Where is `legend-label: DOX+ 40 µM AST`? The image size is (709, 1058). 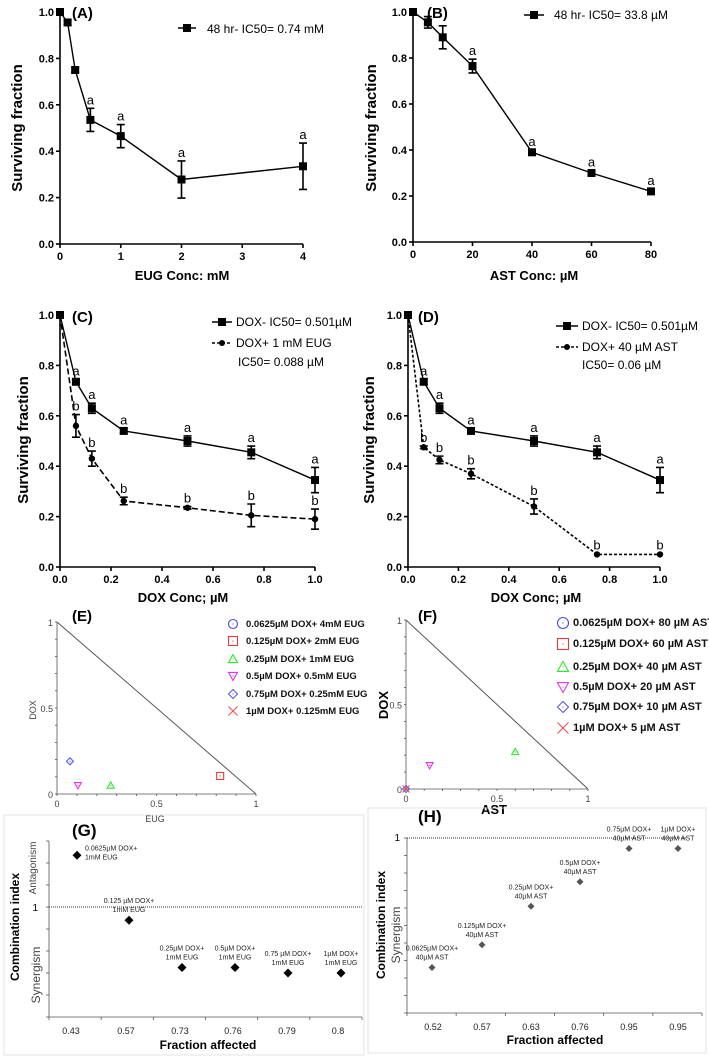 legend-label: DOX+ 40 µM AST is located at coordinates (630, 347).